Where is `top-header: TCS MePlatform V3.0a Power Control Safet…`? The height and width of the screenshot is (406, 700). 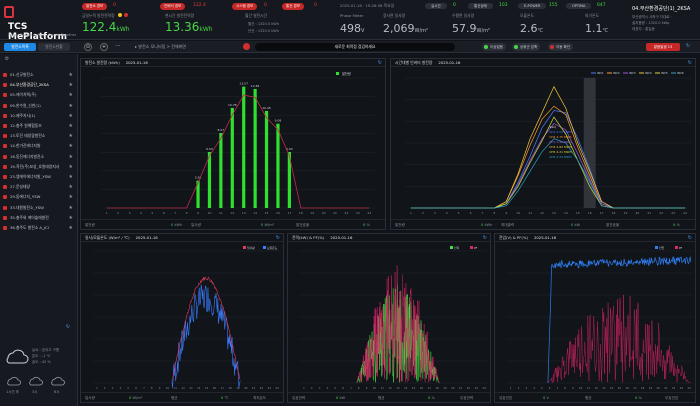 top-header: TCS MePlatform V3.0a Power Control Safet… is located at coordinates (350, 25).